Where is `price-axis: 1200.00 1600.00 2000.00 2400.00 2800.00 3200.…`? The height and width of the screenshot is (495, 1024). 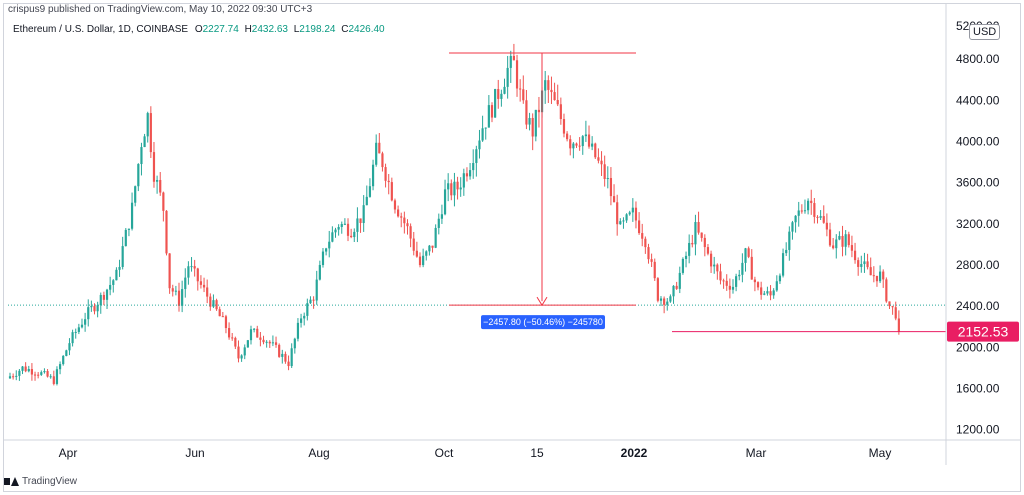 price-axis: 1200.00 1600.00 2000.00 2400.00 2800.00 3200.… is located at coordinates (982, 234).